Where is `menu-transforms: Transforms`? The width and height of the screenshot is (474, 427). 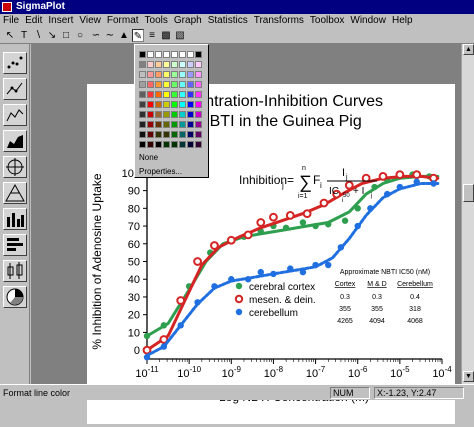 menu-transforms: Transforms is located at coordinates (278, 20).